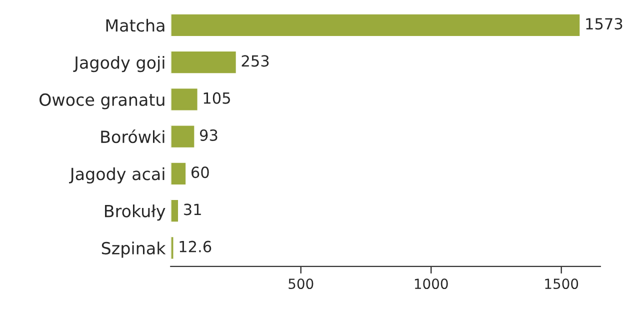  What do you see at coordinates (116, 175) in the screenshot?
I see `y-tick-label: Jagody acai` at bounding box center [116, 175].